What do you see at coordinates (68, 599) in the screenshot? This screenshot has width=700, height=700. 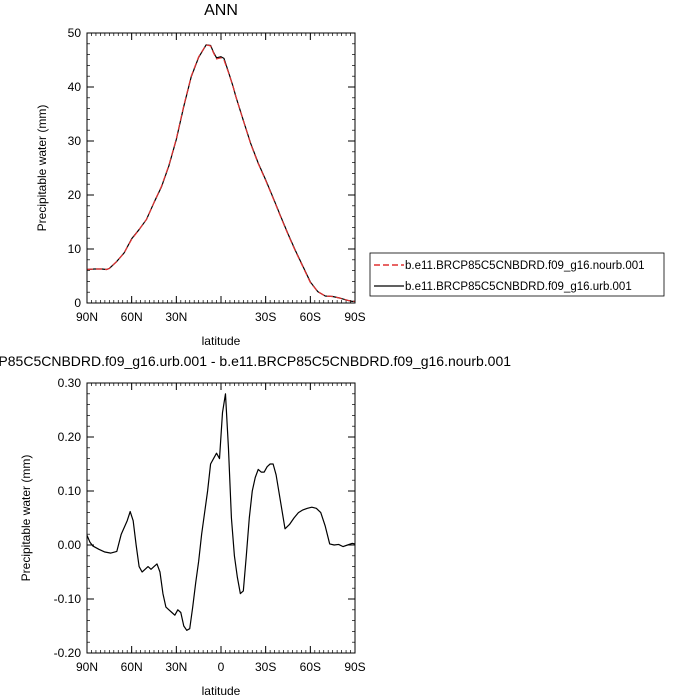 I see `y-tick-label: -0.10` at bounding box center [68, 599].